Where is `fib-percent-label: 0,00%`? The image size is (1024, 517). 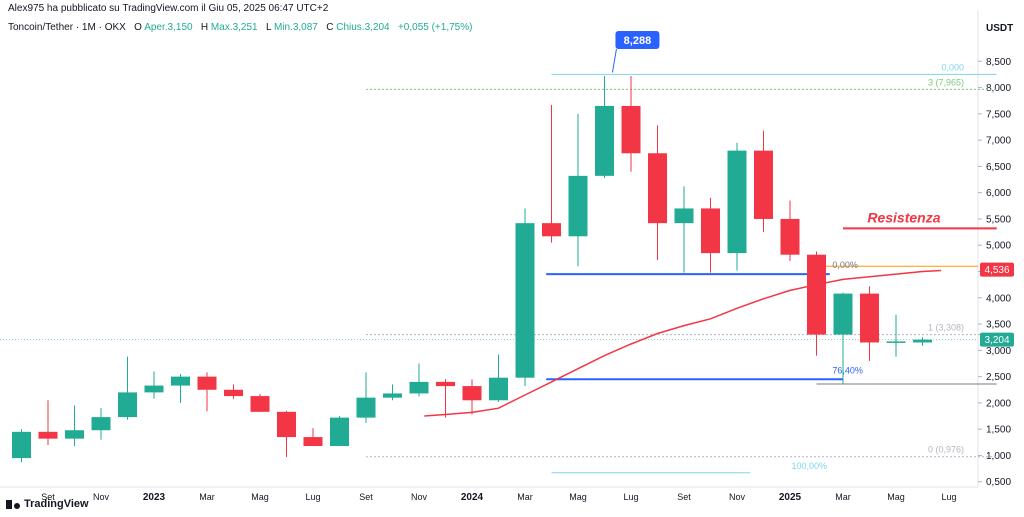
fib-percent-label: 0,00% is located at coordinates (845, 265).